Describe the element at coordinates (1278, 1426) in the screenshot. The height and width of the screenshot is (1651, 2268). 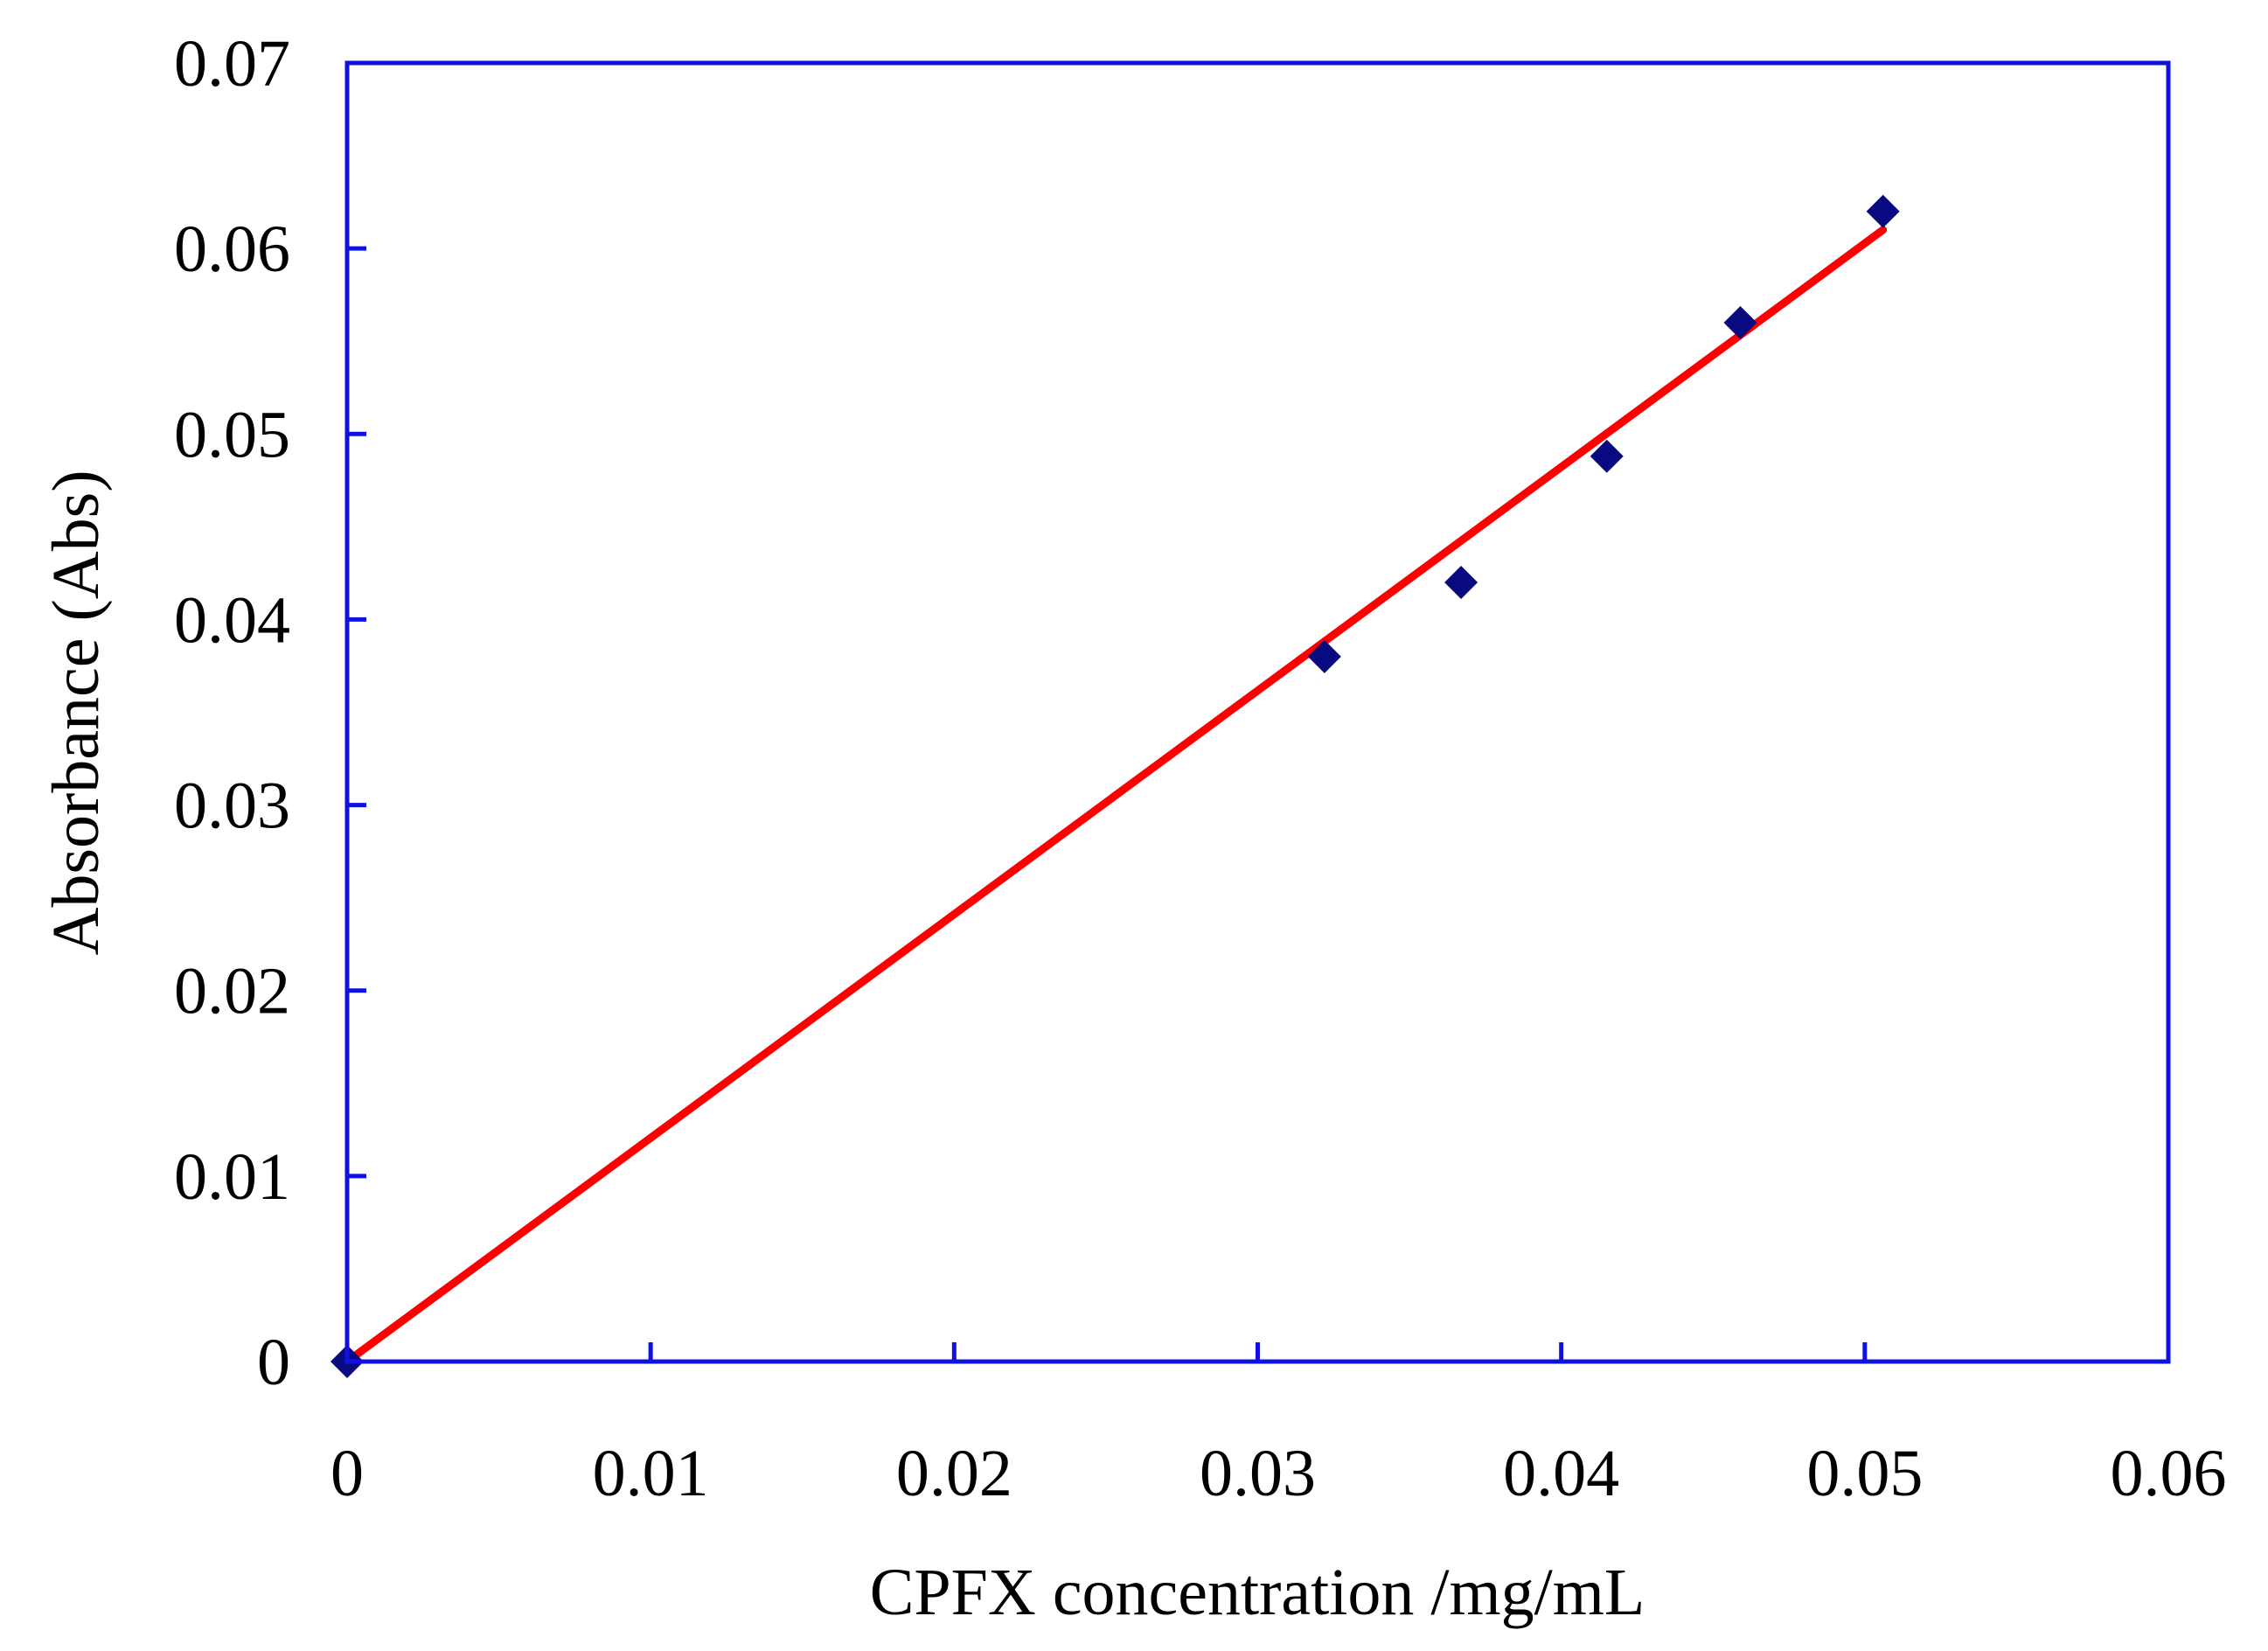
I see `x-axis: 0 0.01 0.02 0.03 0.04 0.05 0.06` at that location.